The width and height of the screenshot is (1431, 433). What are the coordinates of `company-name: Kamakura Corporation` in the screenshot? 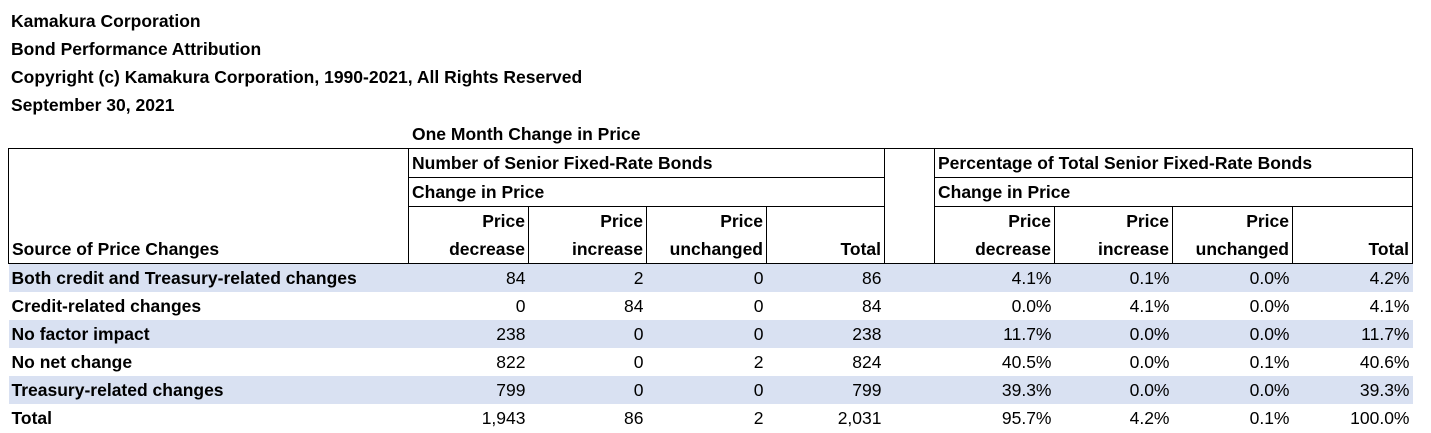 It's located at (106, 21).